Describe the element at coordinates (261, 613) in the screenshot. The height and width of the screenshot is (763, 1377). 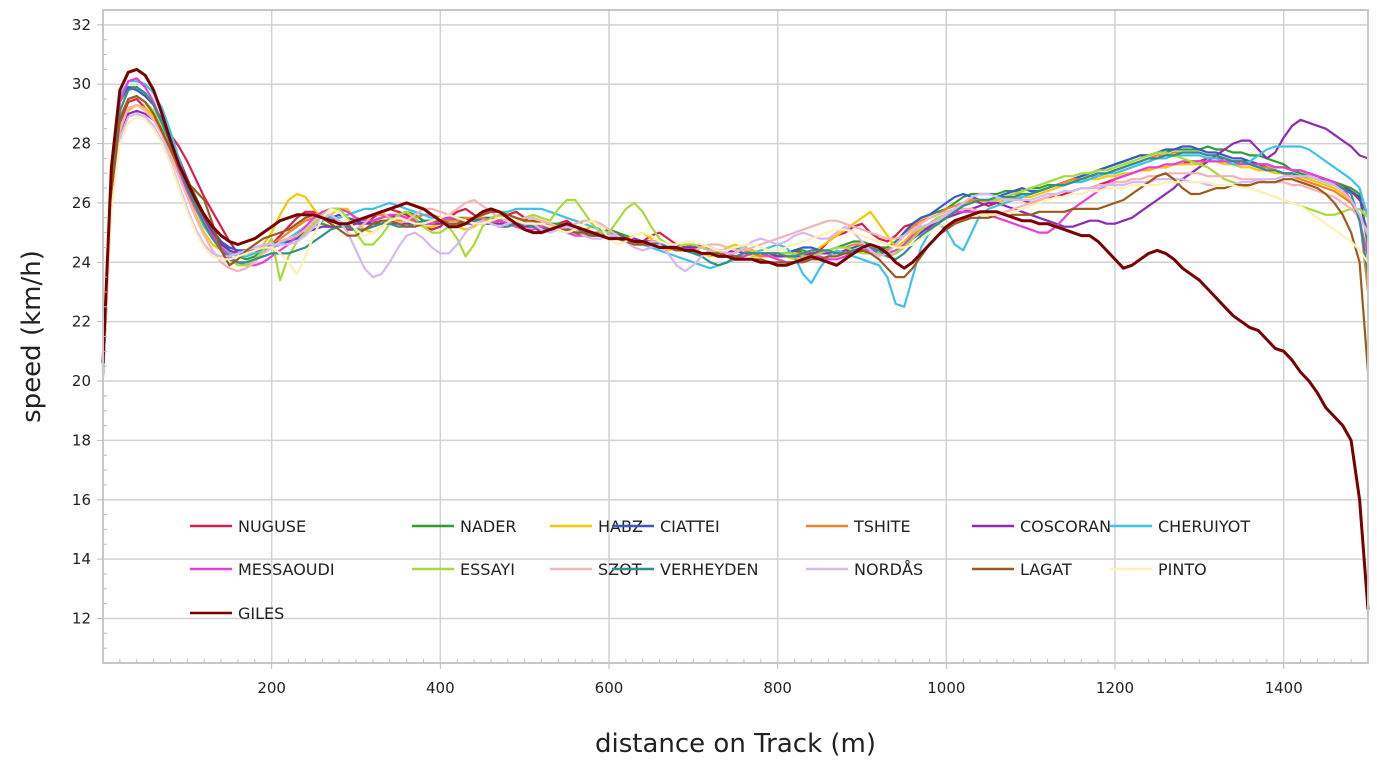
I see `legend-label: GILES` at that location.